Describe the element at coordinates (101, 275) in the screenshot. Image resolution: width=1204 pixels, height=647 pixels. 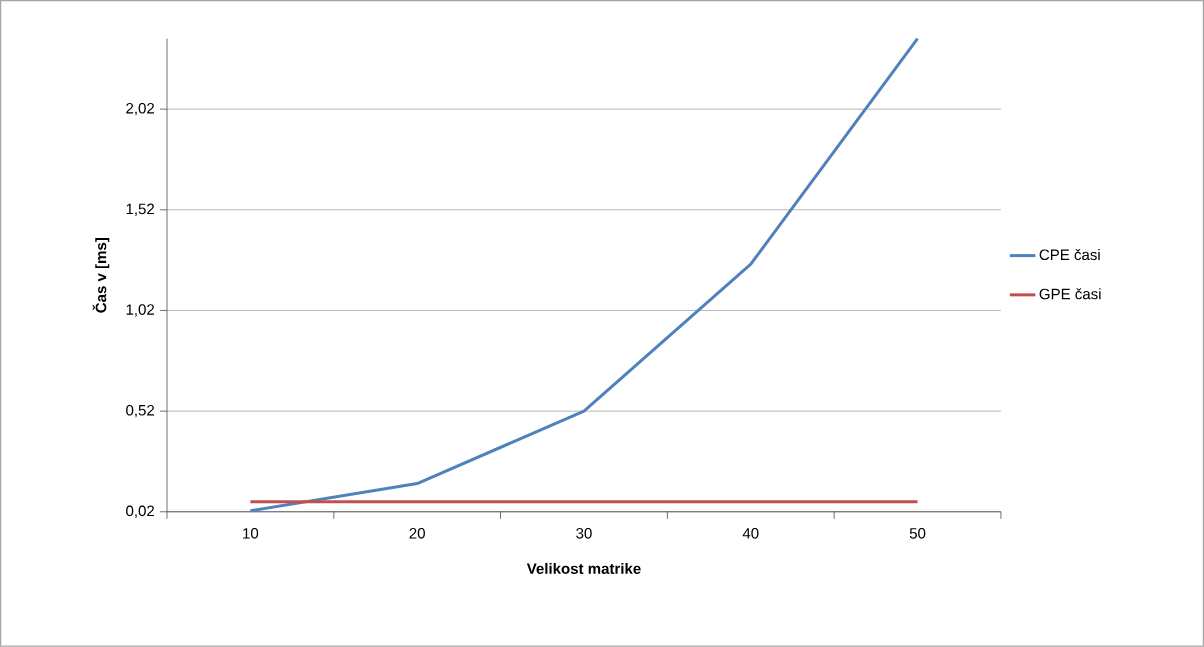
I see `y-axis-title: Čas v [ms]` at that location.